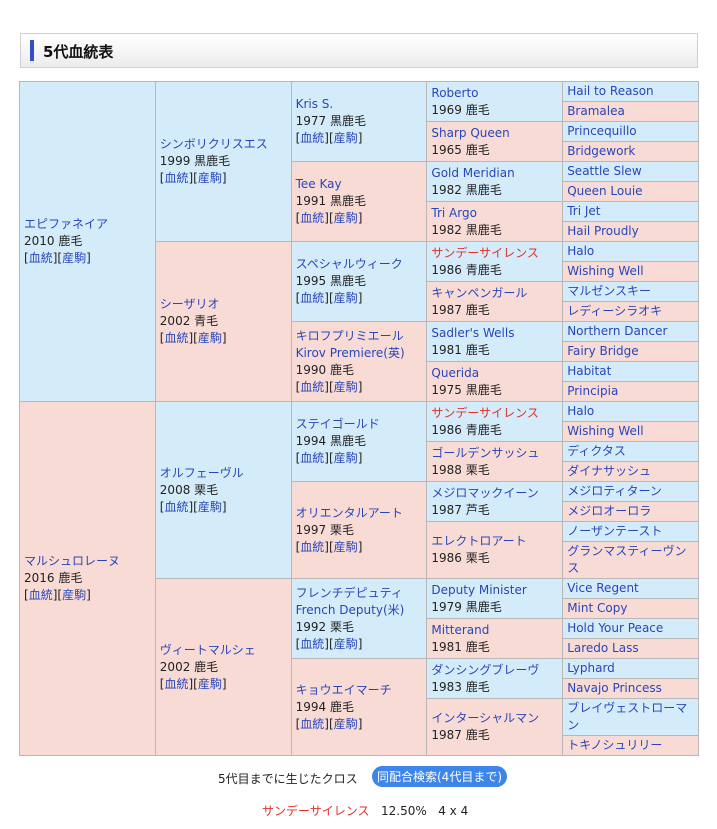 The image size is (717, 829). What do you see at coordinates (213, 144) in the screenshot?
I see `horse-link: シンボリクリスエス` at bounding box center [213, 144].